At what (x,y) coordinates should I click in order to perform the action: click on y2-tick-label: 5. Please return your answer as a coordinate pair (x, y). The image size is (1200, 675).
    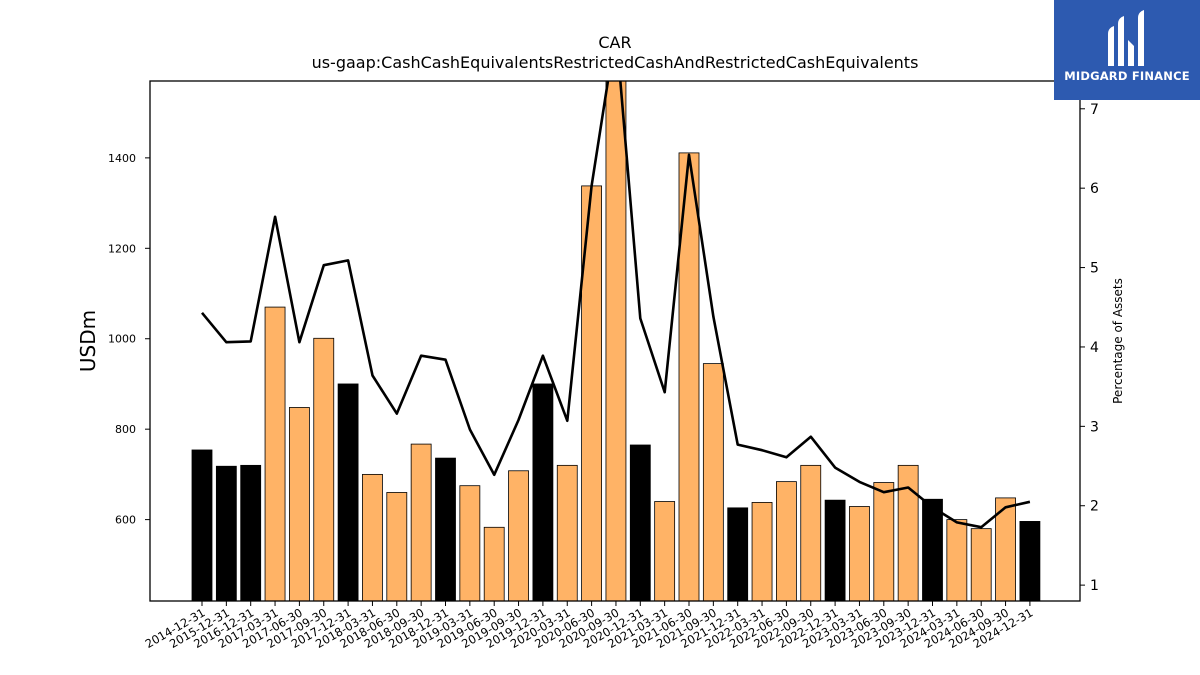
    Looking at the image, I should click on (1094, 269).